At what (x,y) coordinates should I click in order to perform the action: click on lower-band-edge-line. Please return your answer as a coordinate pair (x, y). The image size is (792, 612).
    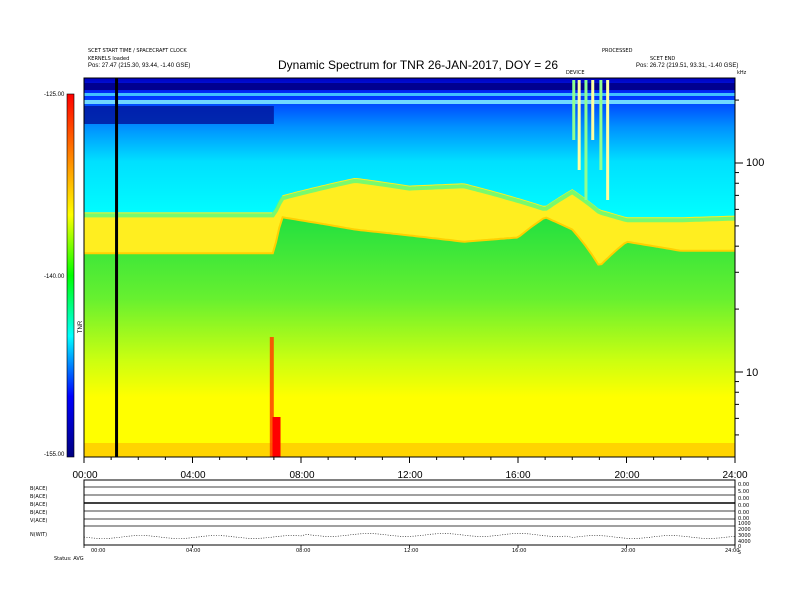
    Looking at the image, I should click on (409, 241).